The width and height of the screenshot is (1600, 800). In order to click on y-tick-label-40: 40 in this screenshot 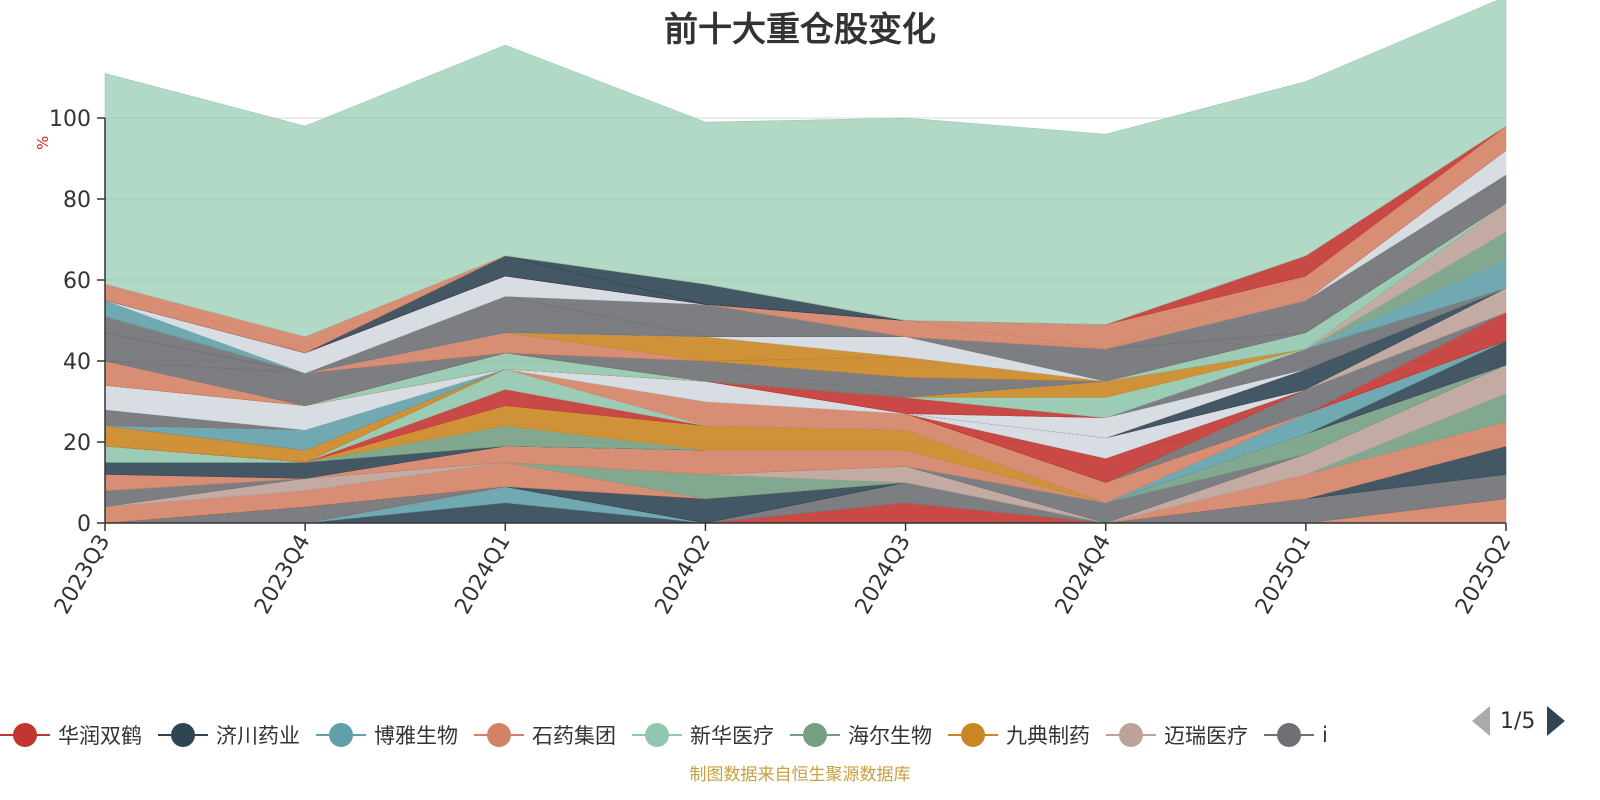, I will do `click(77, 362)`.